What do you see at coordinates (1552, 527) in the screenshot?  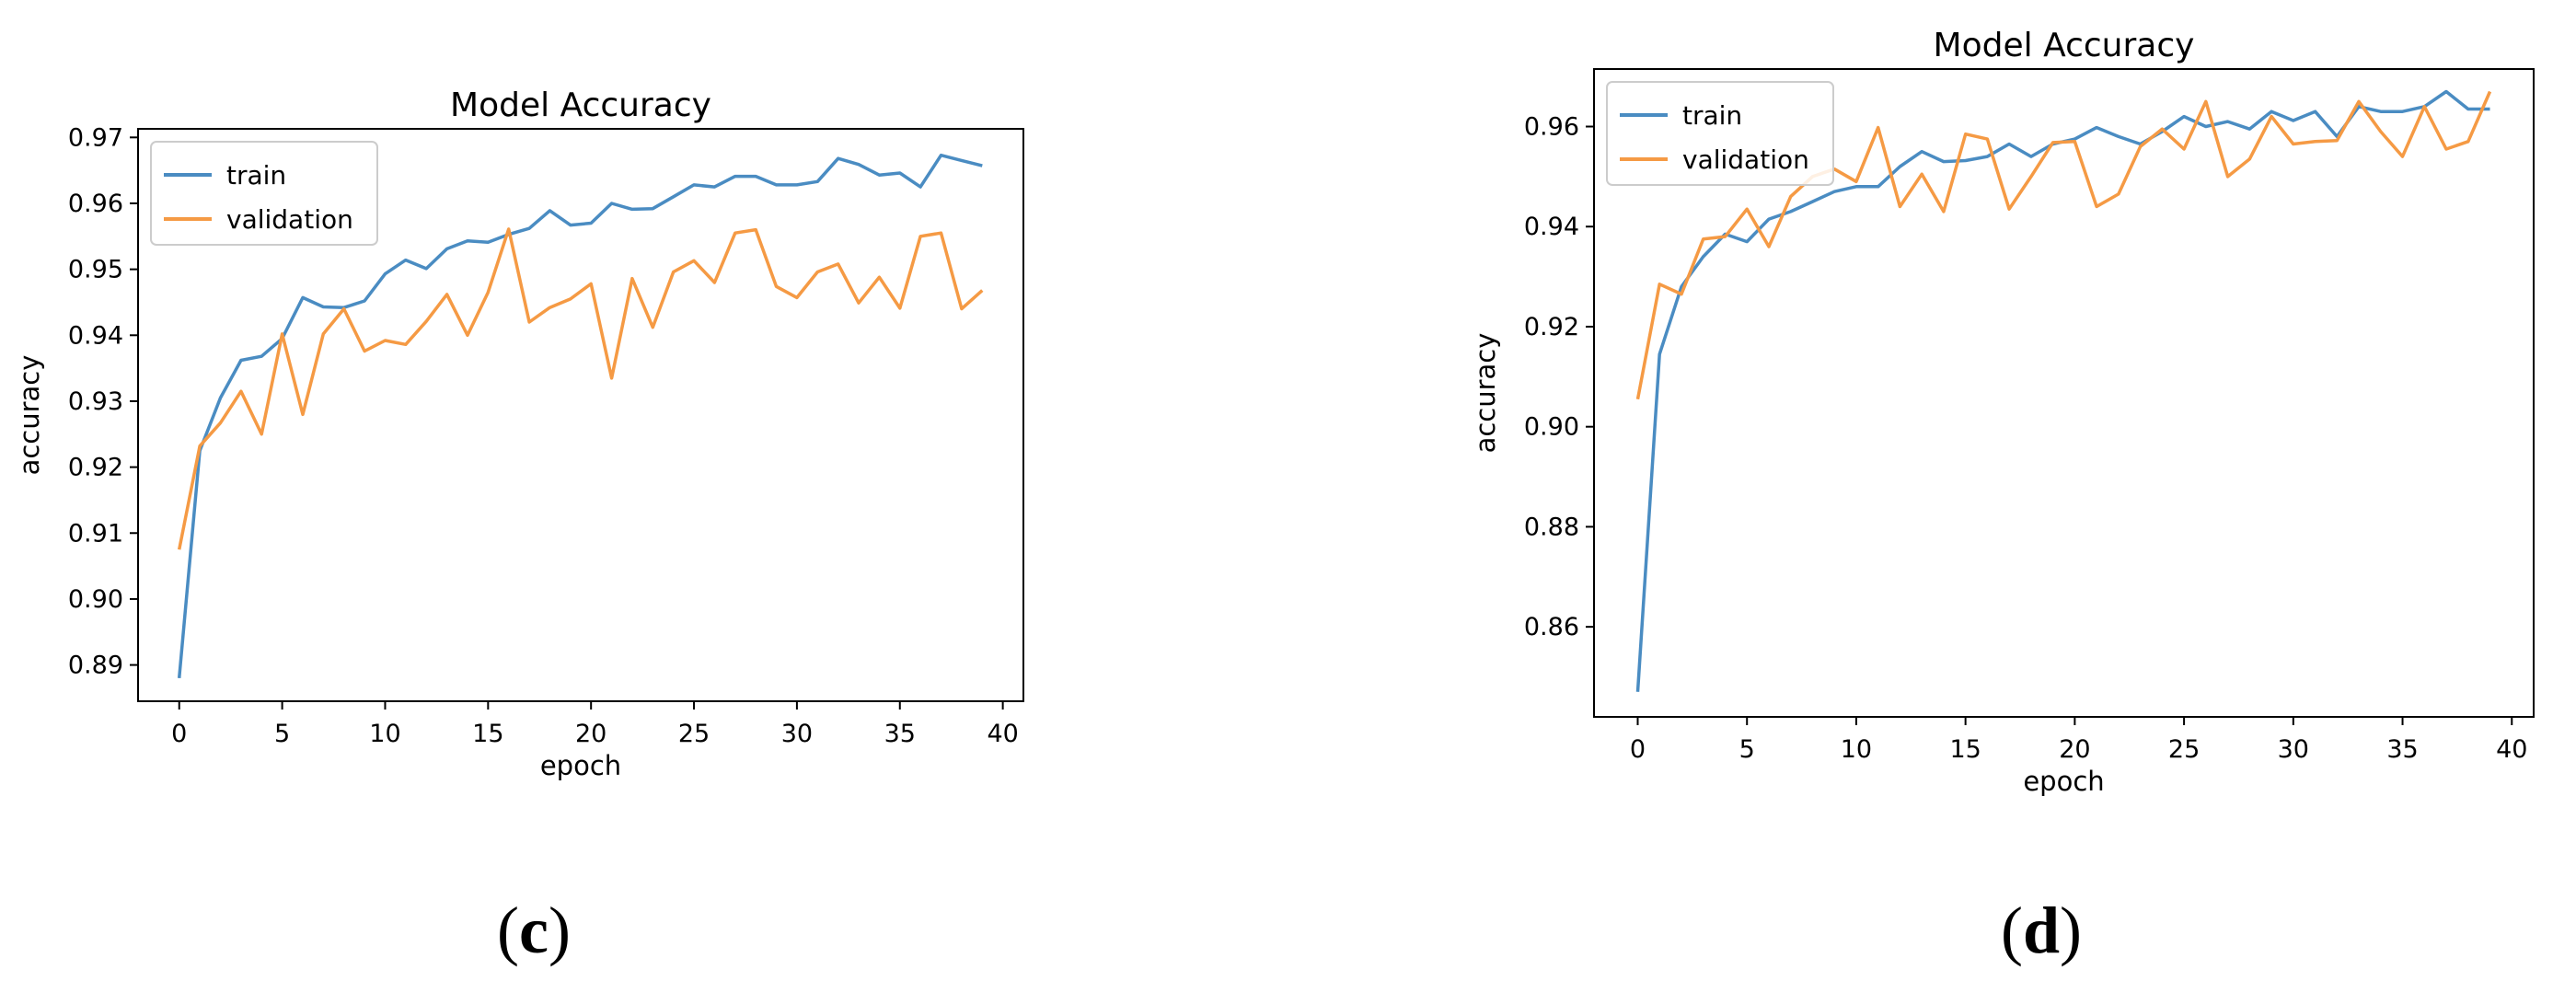 I see `y-tick-label: 0.88` at bounding box center [1552, 527].